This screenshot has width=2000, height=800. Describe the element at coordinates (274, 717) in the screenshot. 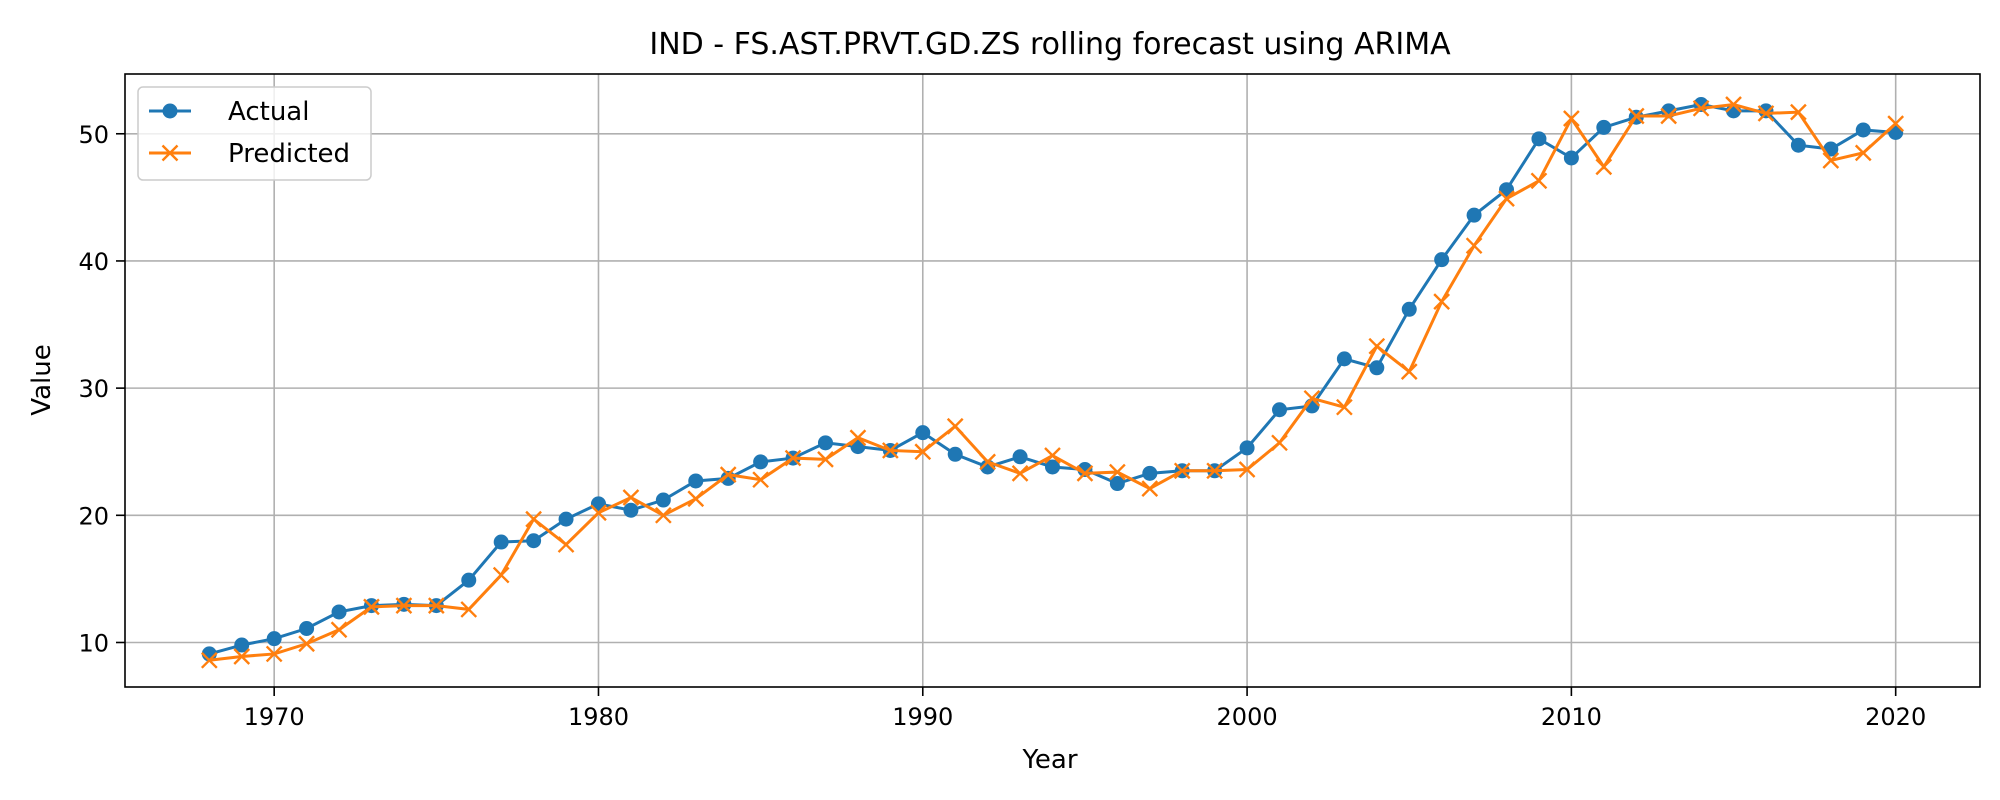

I see `x-tick-label: 1970` at that location.